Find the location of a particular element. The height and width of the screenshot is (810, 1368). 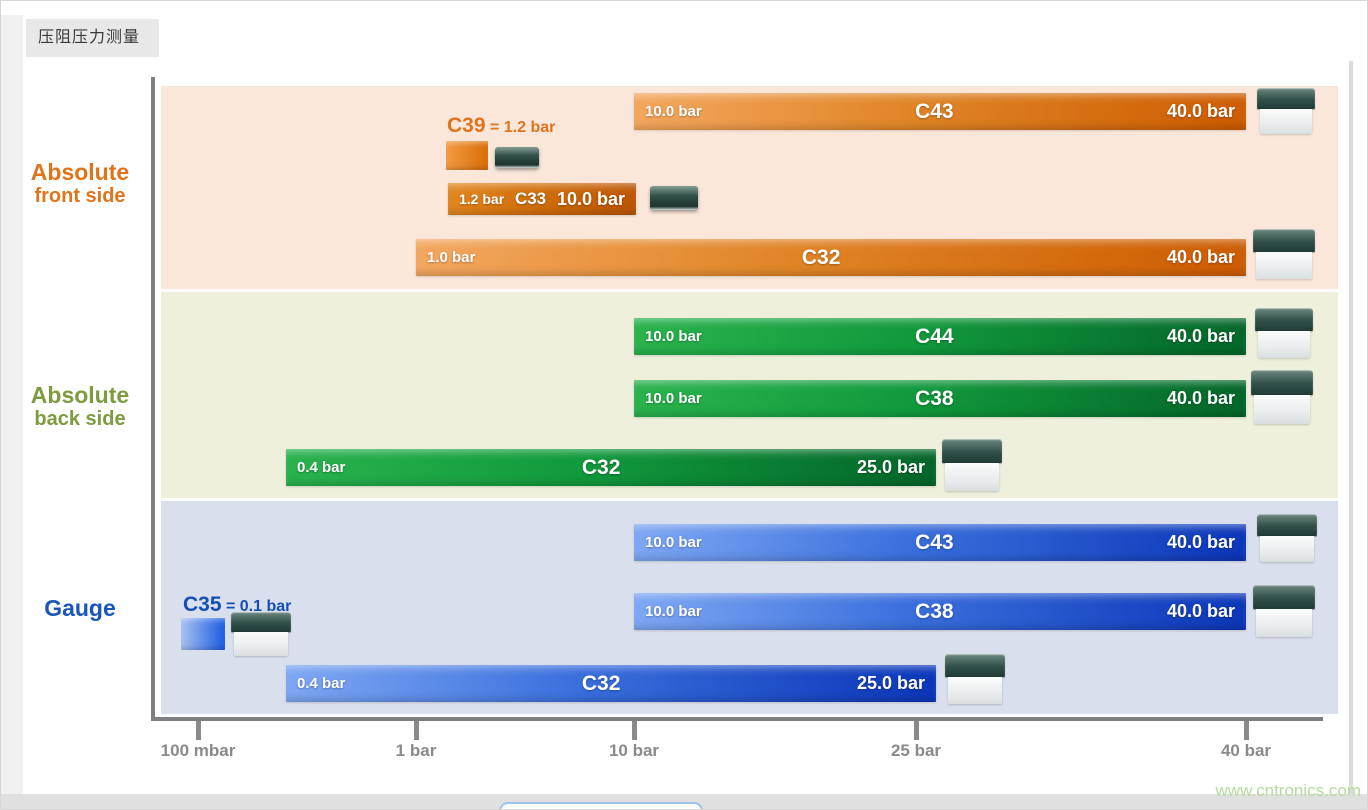

bottom-button-partial is located at coordinates (601, 805).